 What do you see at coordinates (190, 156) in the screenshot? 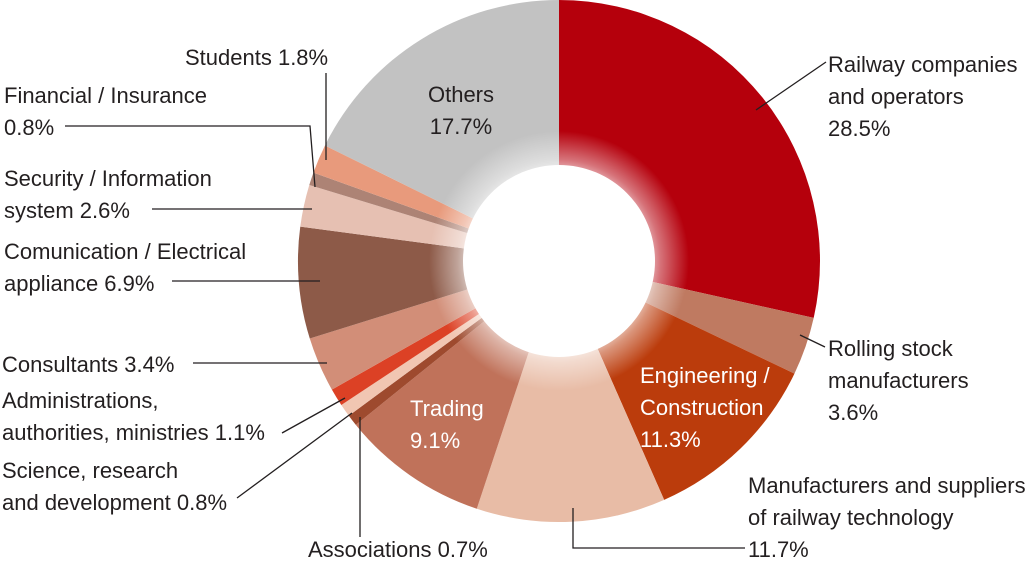
I see `leader-financial-insurance` at bounding box center [190, 156].